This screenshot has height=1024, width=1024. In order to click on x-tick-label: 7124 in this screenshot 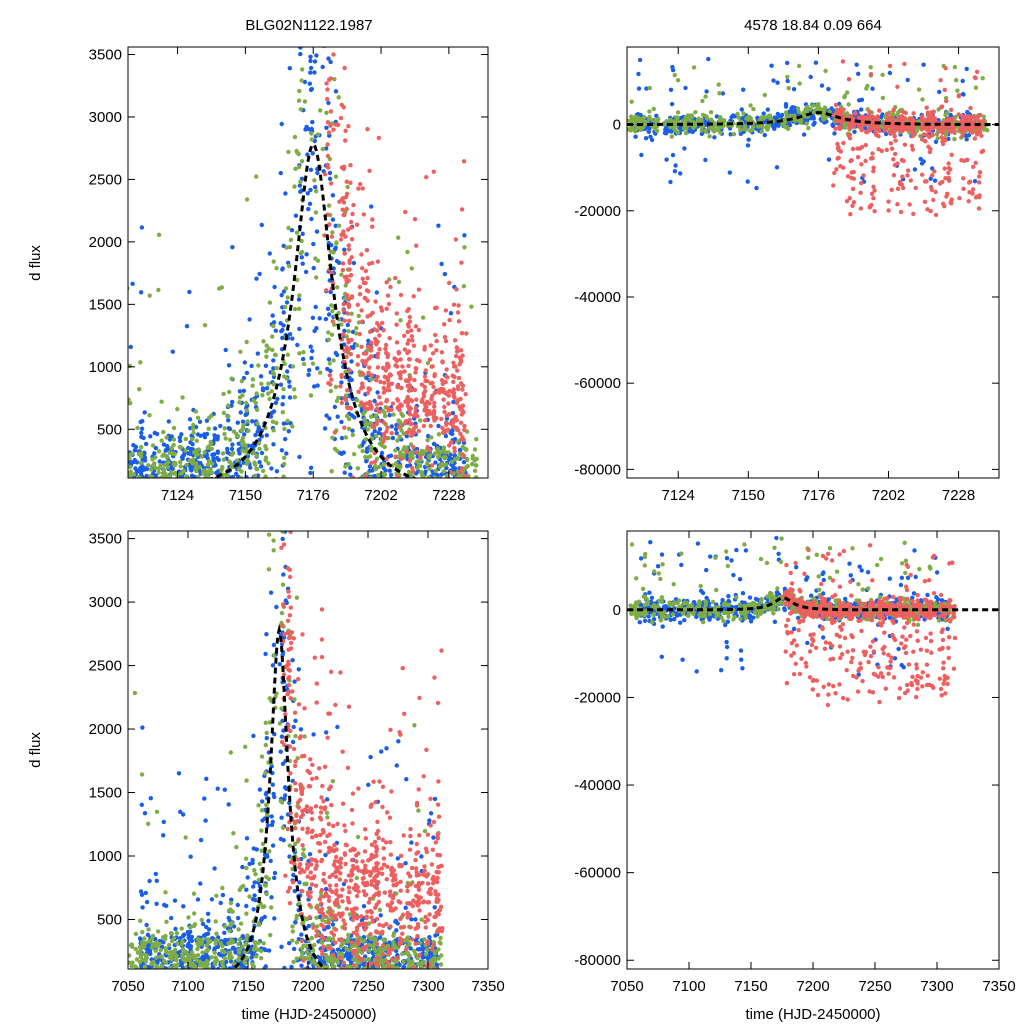, I will do `click(177, 495)`.